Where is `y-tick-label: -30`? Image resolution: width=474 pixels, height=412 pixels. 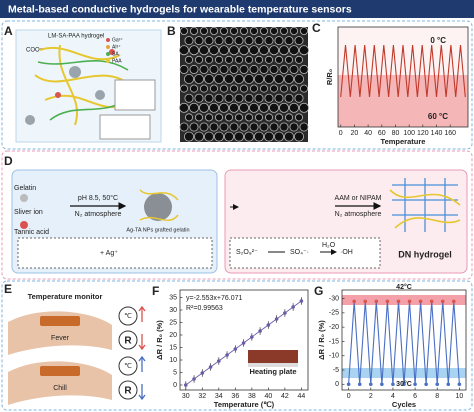 y-tick-label: -30 is located at coordinates (334, 298).